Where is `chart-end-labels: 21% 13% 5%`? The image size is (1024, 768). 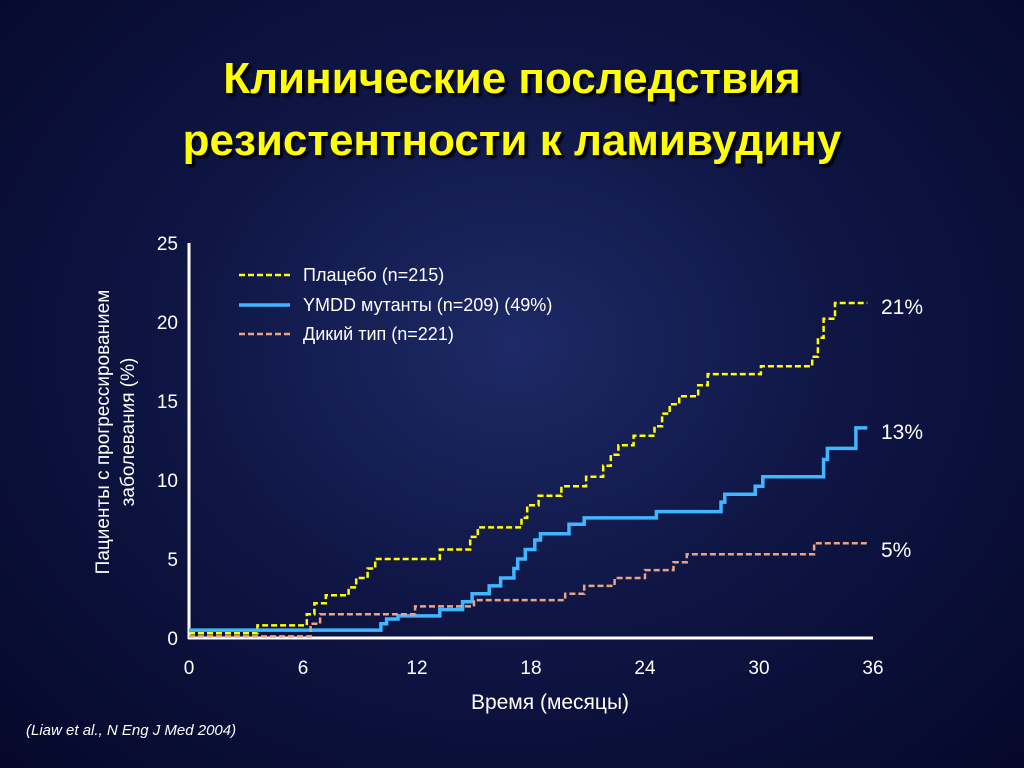
chart-end-labels: 21% 13% 5% is located at coordinates (902, 429).